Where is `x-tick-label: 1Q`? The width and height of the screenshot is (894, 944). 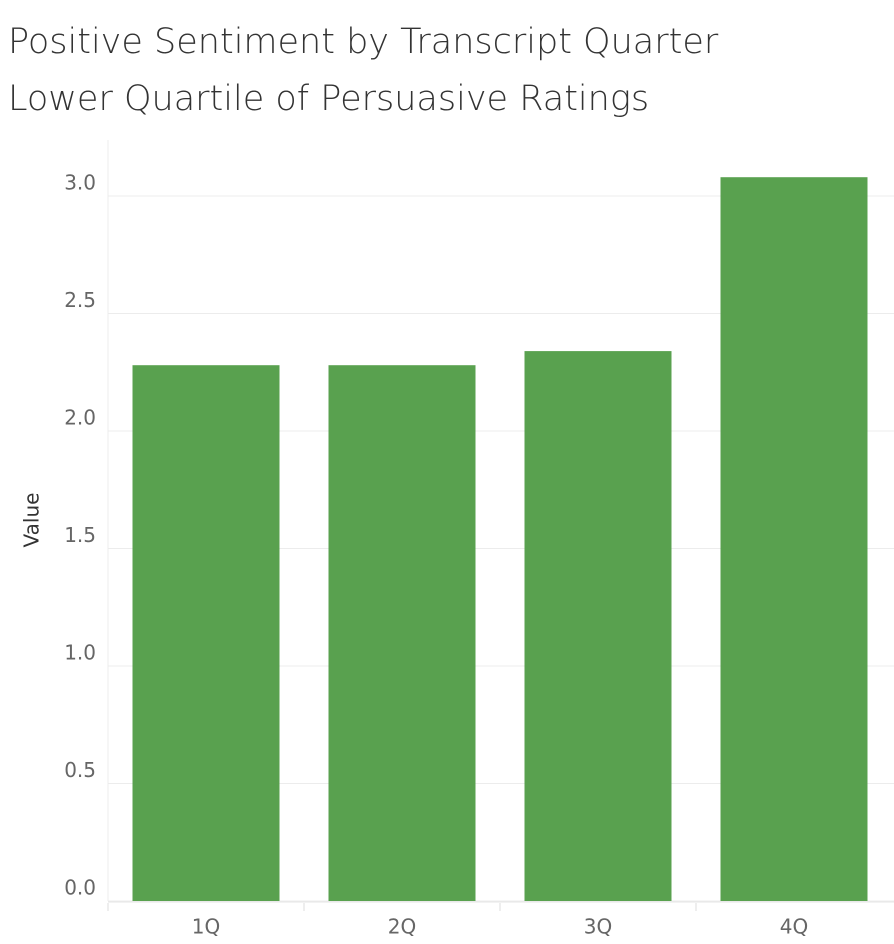 x-tick-label: 1Q is located at coordinates (206, 927).